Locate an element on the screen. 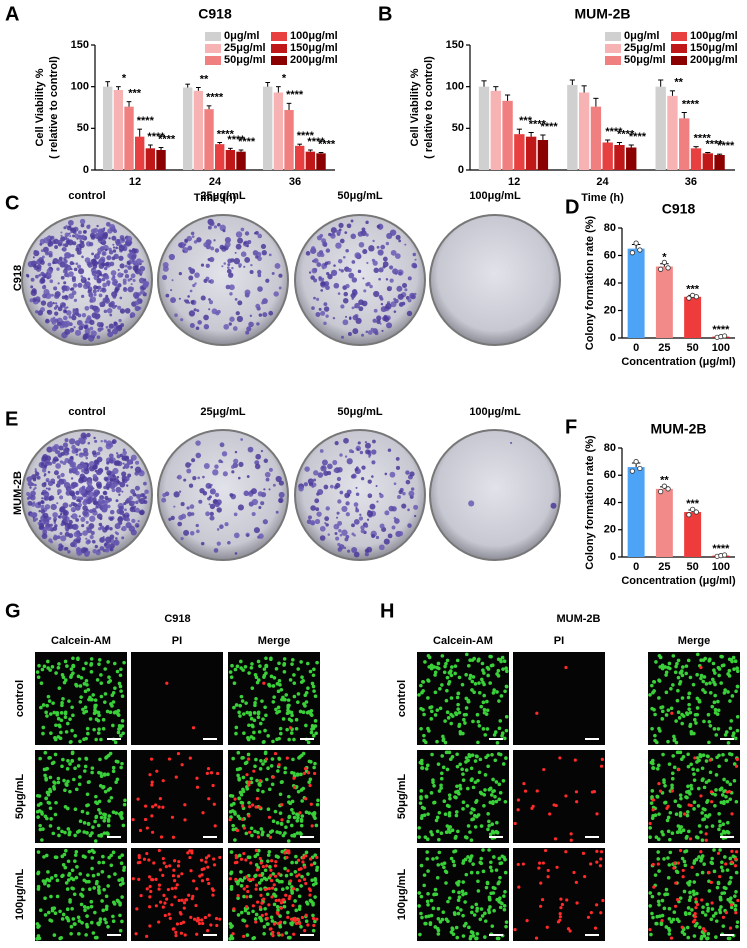 The image size is (747, 948). significance: **** is located at coordinates (721, 549).